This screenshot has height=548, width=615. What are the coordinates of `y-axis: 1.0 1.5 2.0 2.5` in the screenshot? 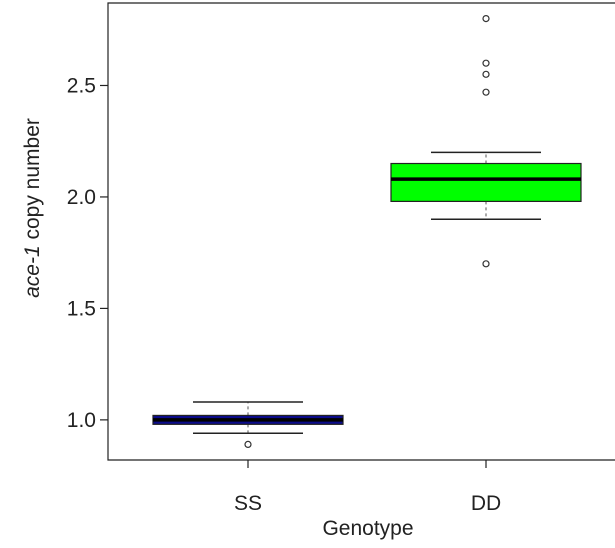 It's located at (87, 253).